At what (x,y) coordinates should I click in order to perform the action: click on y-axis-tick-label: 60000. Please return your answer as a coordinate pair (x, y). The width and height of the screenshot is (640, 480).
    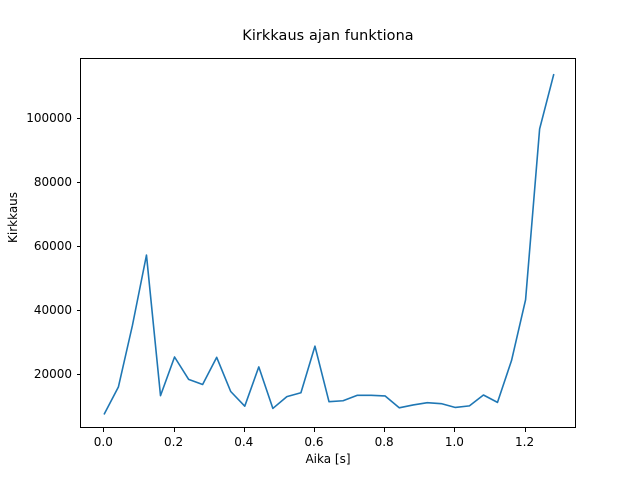
    Looking at the image, I should click on (52, 246).